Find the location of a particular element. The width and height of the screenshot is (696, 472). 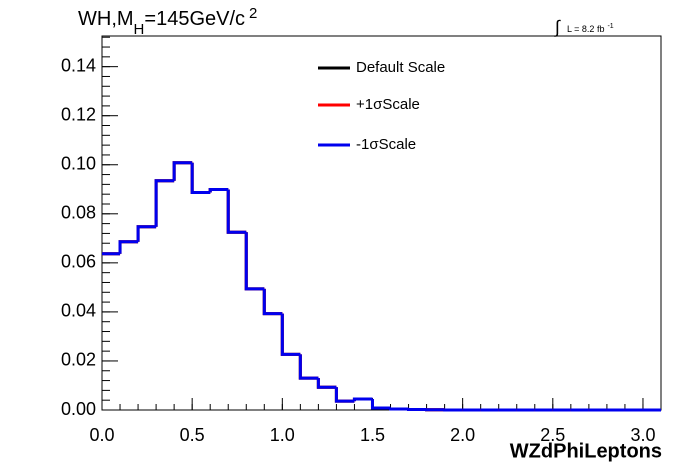

y-tick-label: 0.08 is located at coordinates (78, 213).